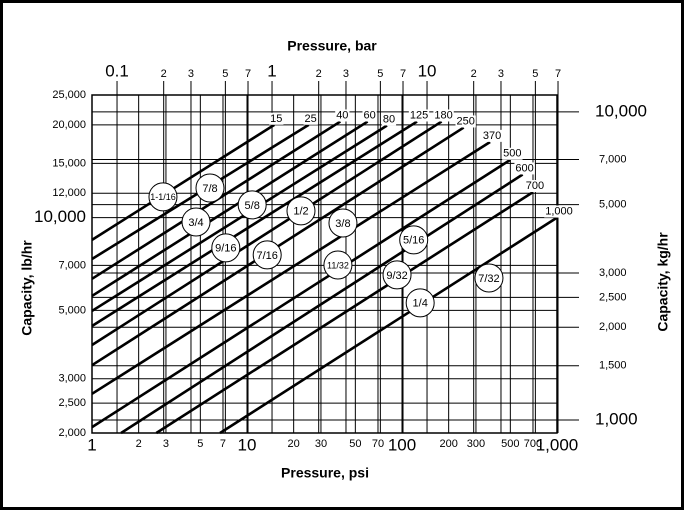 The height and width of the screenshot is (510, 684). I want to click on series-label: 1,000, so click(559, 212).